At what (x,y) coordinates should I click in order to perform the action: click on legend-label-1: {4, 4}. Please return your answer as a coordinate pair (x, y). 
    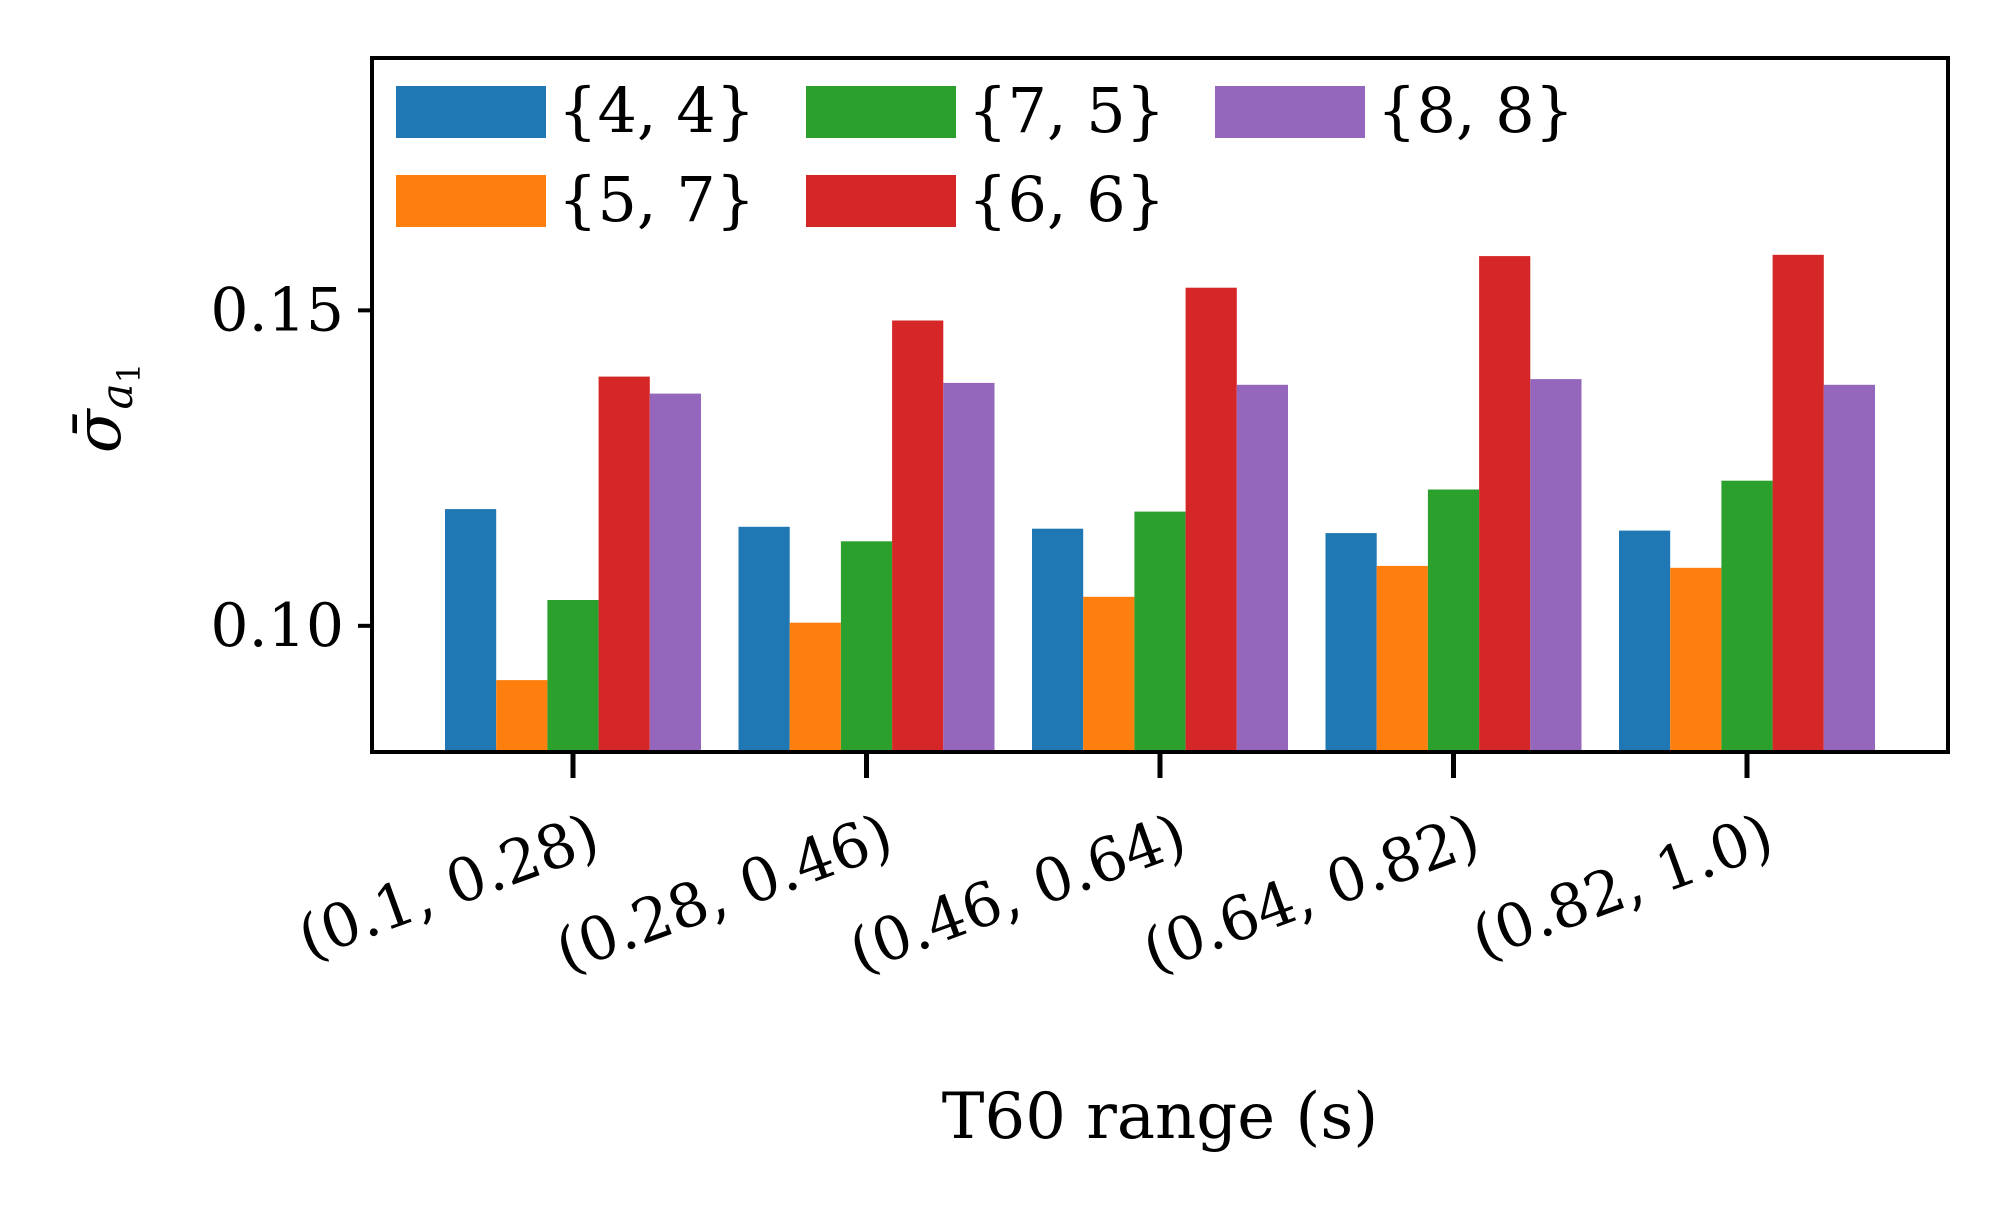
    Looking at the image, I should click on (656, 110).